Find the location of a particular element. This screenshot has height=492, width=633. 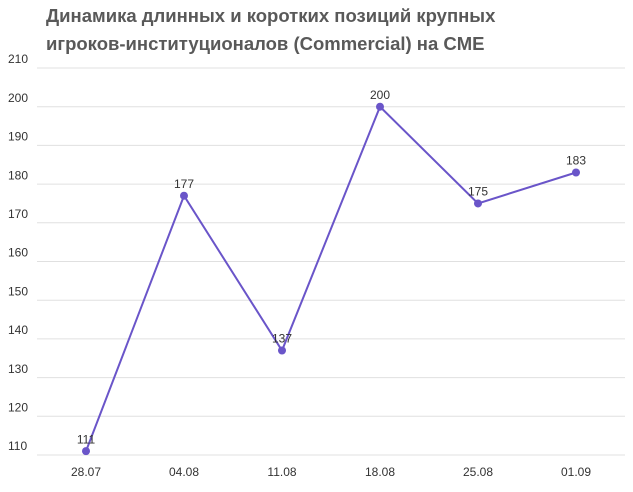

y-tick-label: 150 is located at coordinates (18, 291).